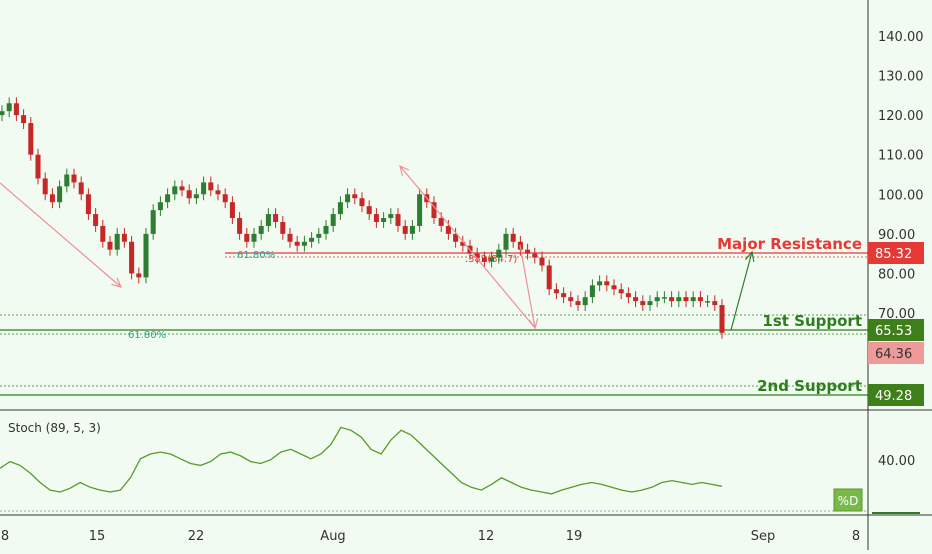  I want to click on current-price-tag, so click(896, 353).